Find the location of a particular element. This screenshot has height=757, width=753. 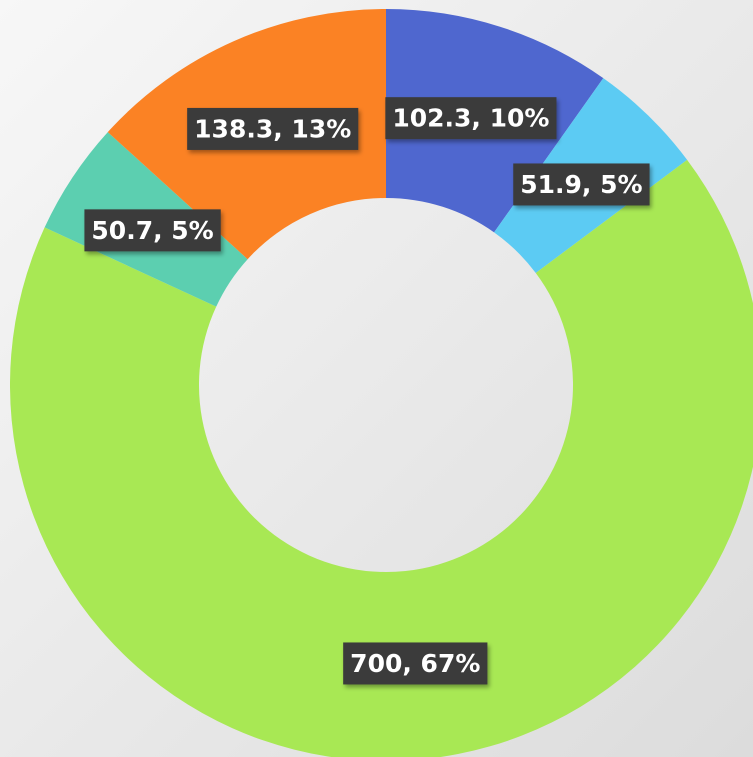

data-label: 51.9, 5% is located at coordinates (581, 184).